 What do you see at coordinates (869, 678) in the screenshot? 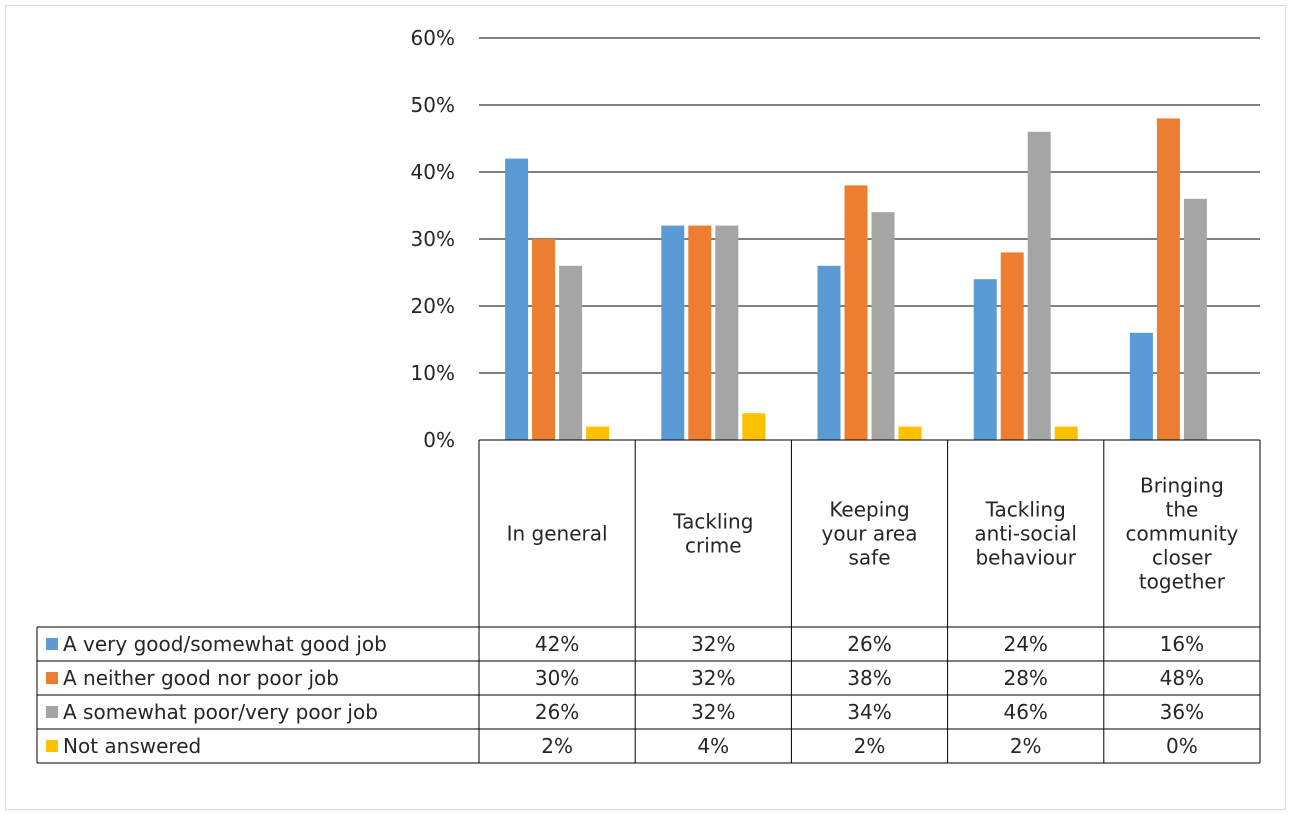
I see `data-label: 38%` at bounding box center [869, 678].